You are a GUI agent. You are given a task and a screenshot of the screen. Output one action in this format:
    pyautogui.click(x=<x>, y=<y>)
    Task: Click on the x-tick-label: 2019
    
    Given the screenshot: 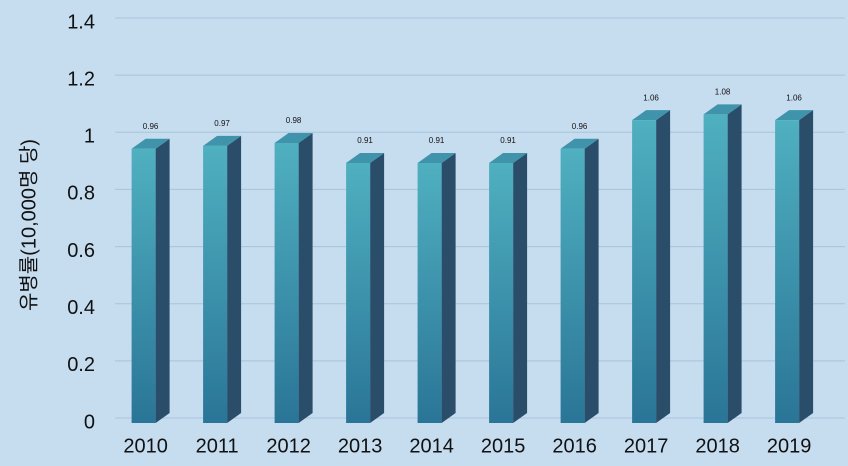 What is the action you would take?
    pyautogui.click(x=789, y=446)
    